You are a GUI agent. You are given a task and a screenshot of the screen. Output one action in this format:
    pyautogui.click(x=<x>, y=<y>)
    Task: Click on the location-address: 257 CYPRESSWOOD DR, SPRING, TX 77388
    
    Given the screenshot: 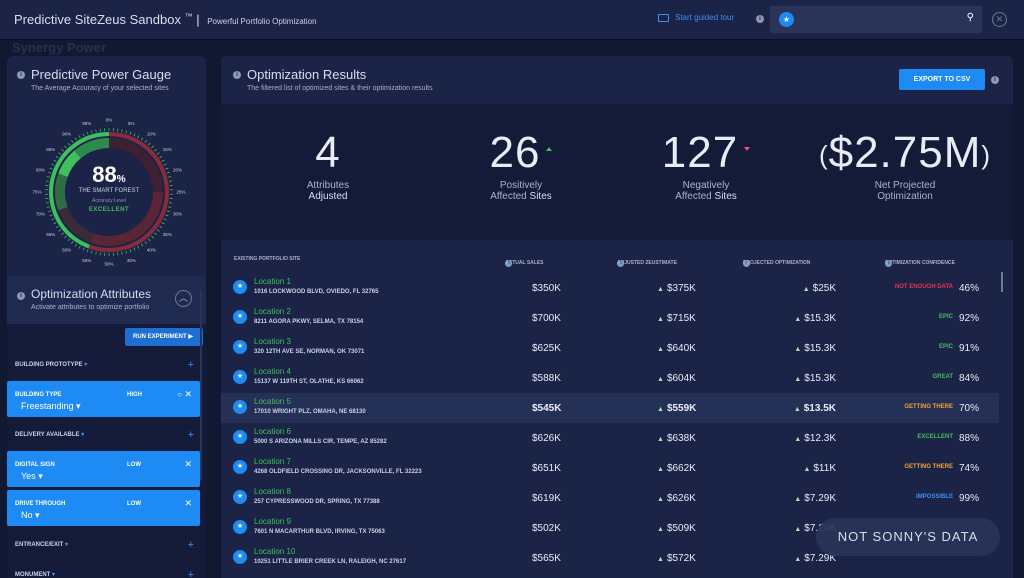 What is the action you would take?
    pyautogui.click(x=317, y=502)
    